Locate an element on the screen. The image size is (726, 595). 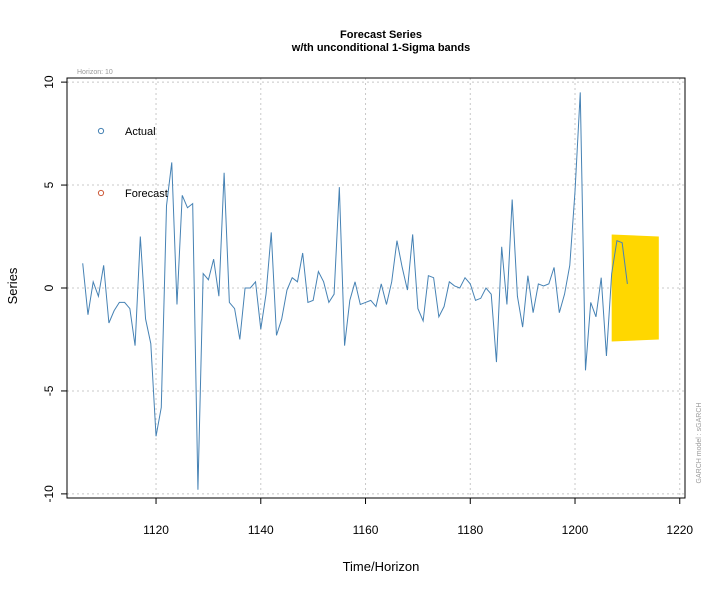
y-axis: -10 -5 0 5 10 is located at coordinates (54, 289).